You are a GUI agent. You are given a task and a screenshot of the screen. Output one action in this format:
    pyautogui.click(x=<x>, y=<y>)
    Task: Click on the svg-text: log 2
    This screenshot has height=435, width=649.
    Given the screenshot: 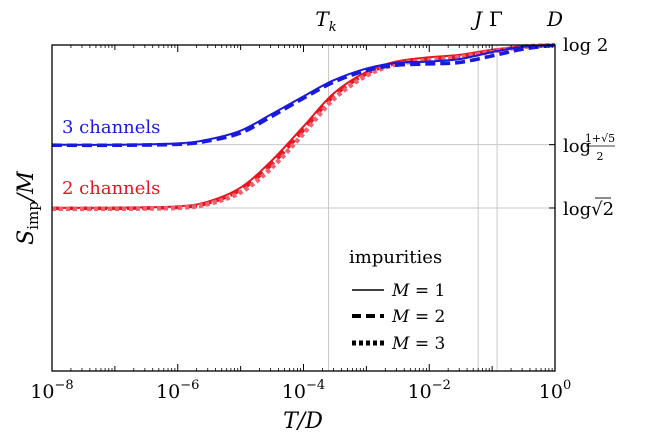 What is the action you would take?
    pyautogui.click(x=585, y=45)
    